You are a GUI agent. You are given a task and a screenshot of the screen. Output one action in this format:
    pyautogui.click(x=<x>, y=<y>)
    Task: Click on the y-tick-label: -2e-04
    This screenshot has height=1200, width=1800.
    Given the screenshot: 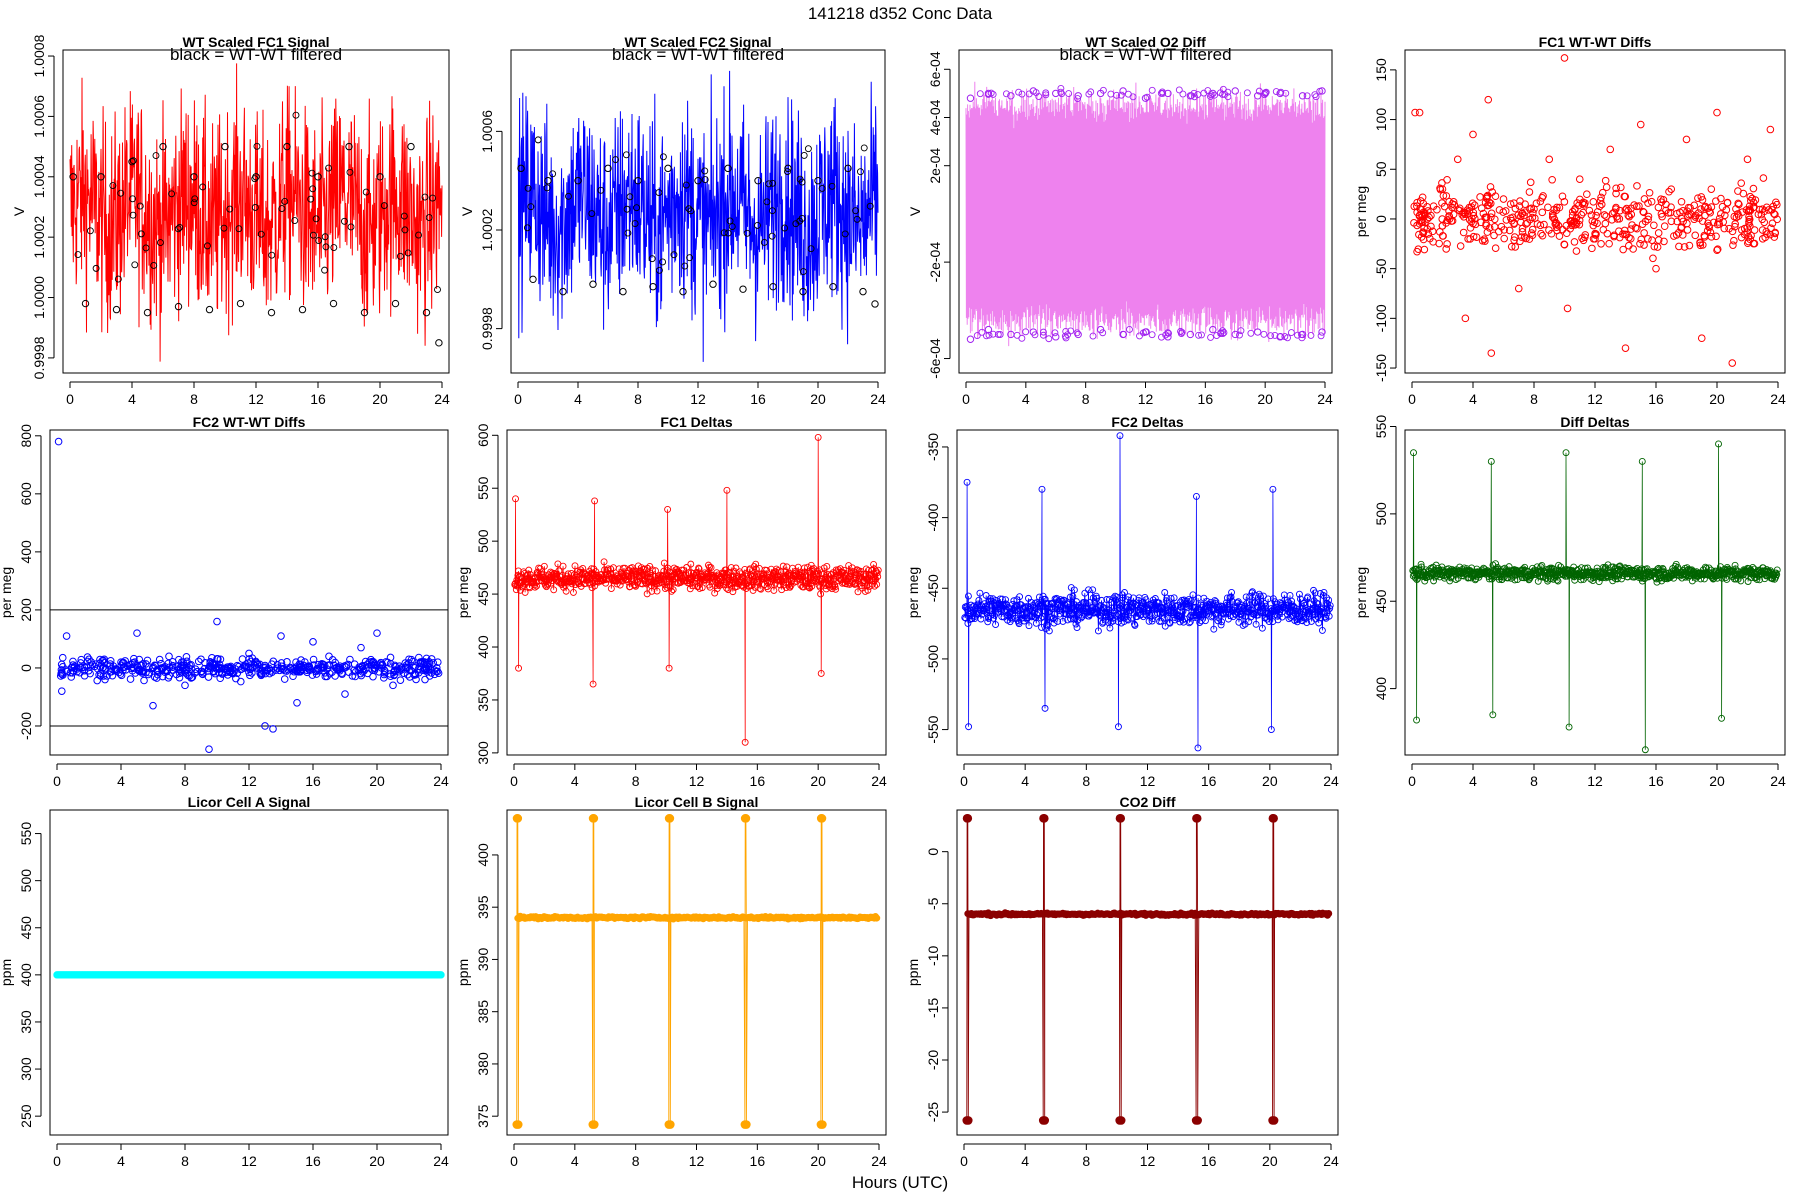 What is the action you would take?
    pyautogui.click(x=935, y=262)
    